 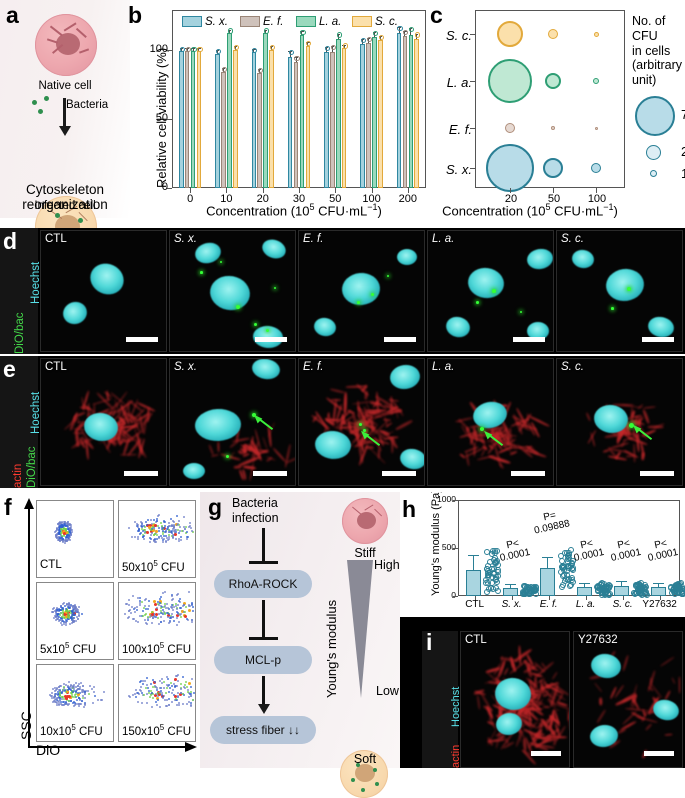 I want to click on panel-h-bar, so click(x=510, y=591).